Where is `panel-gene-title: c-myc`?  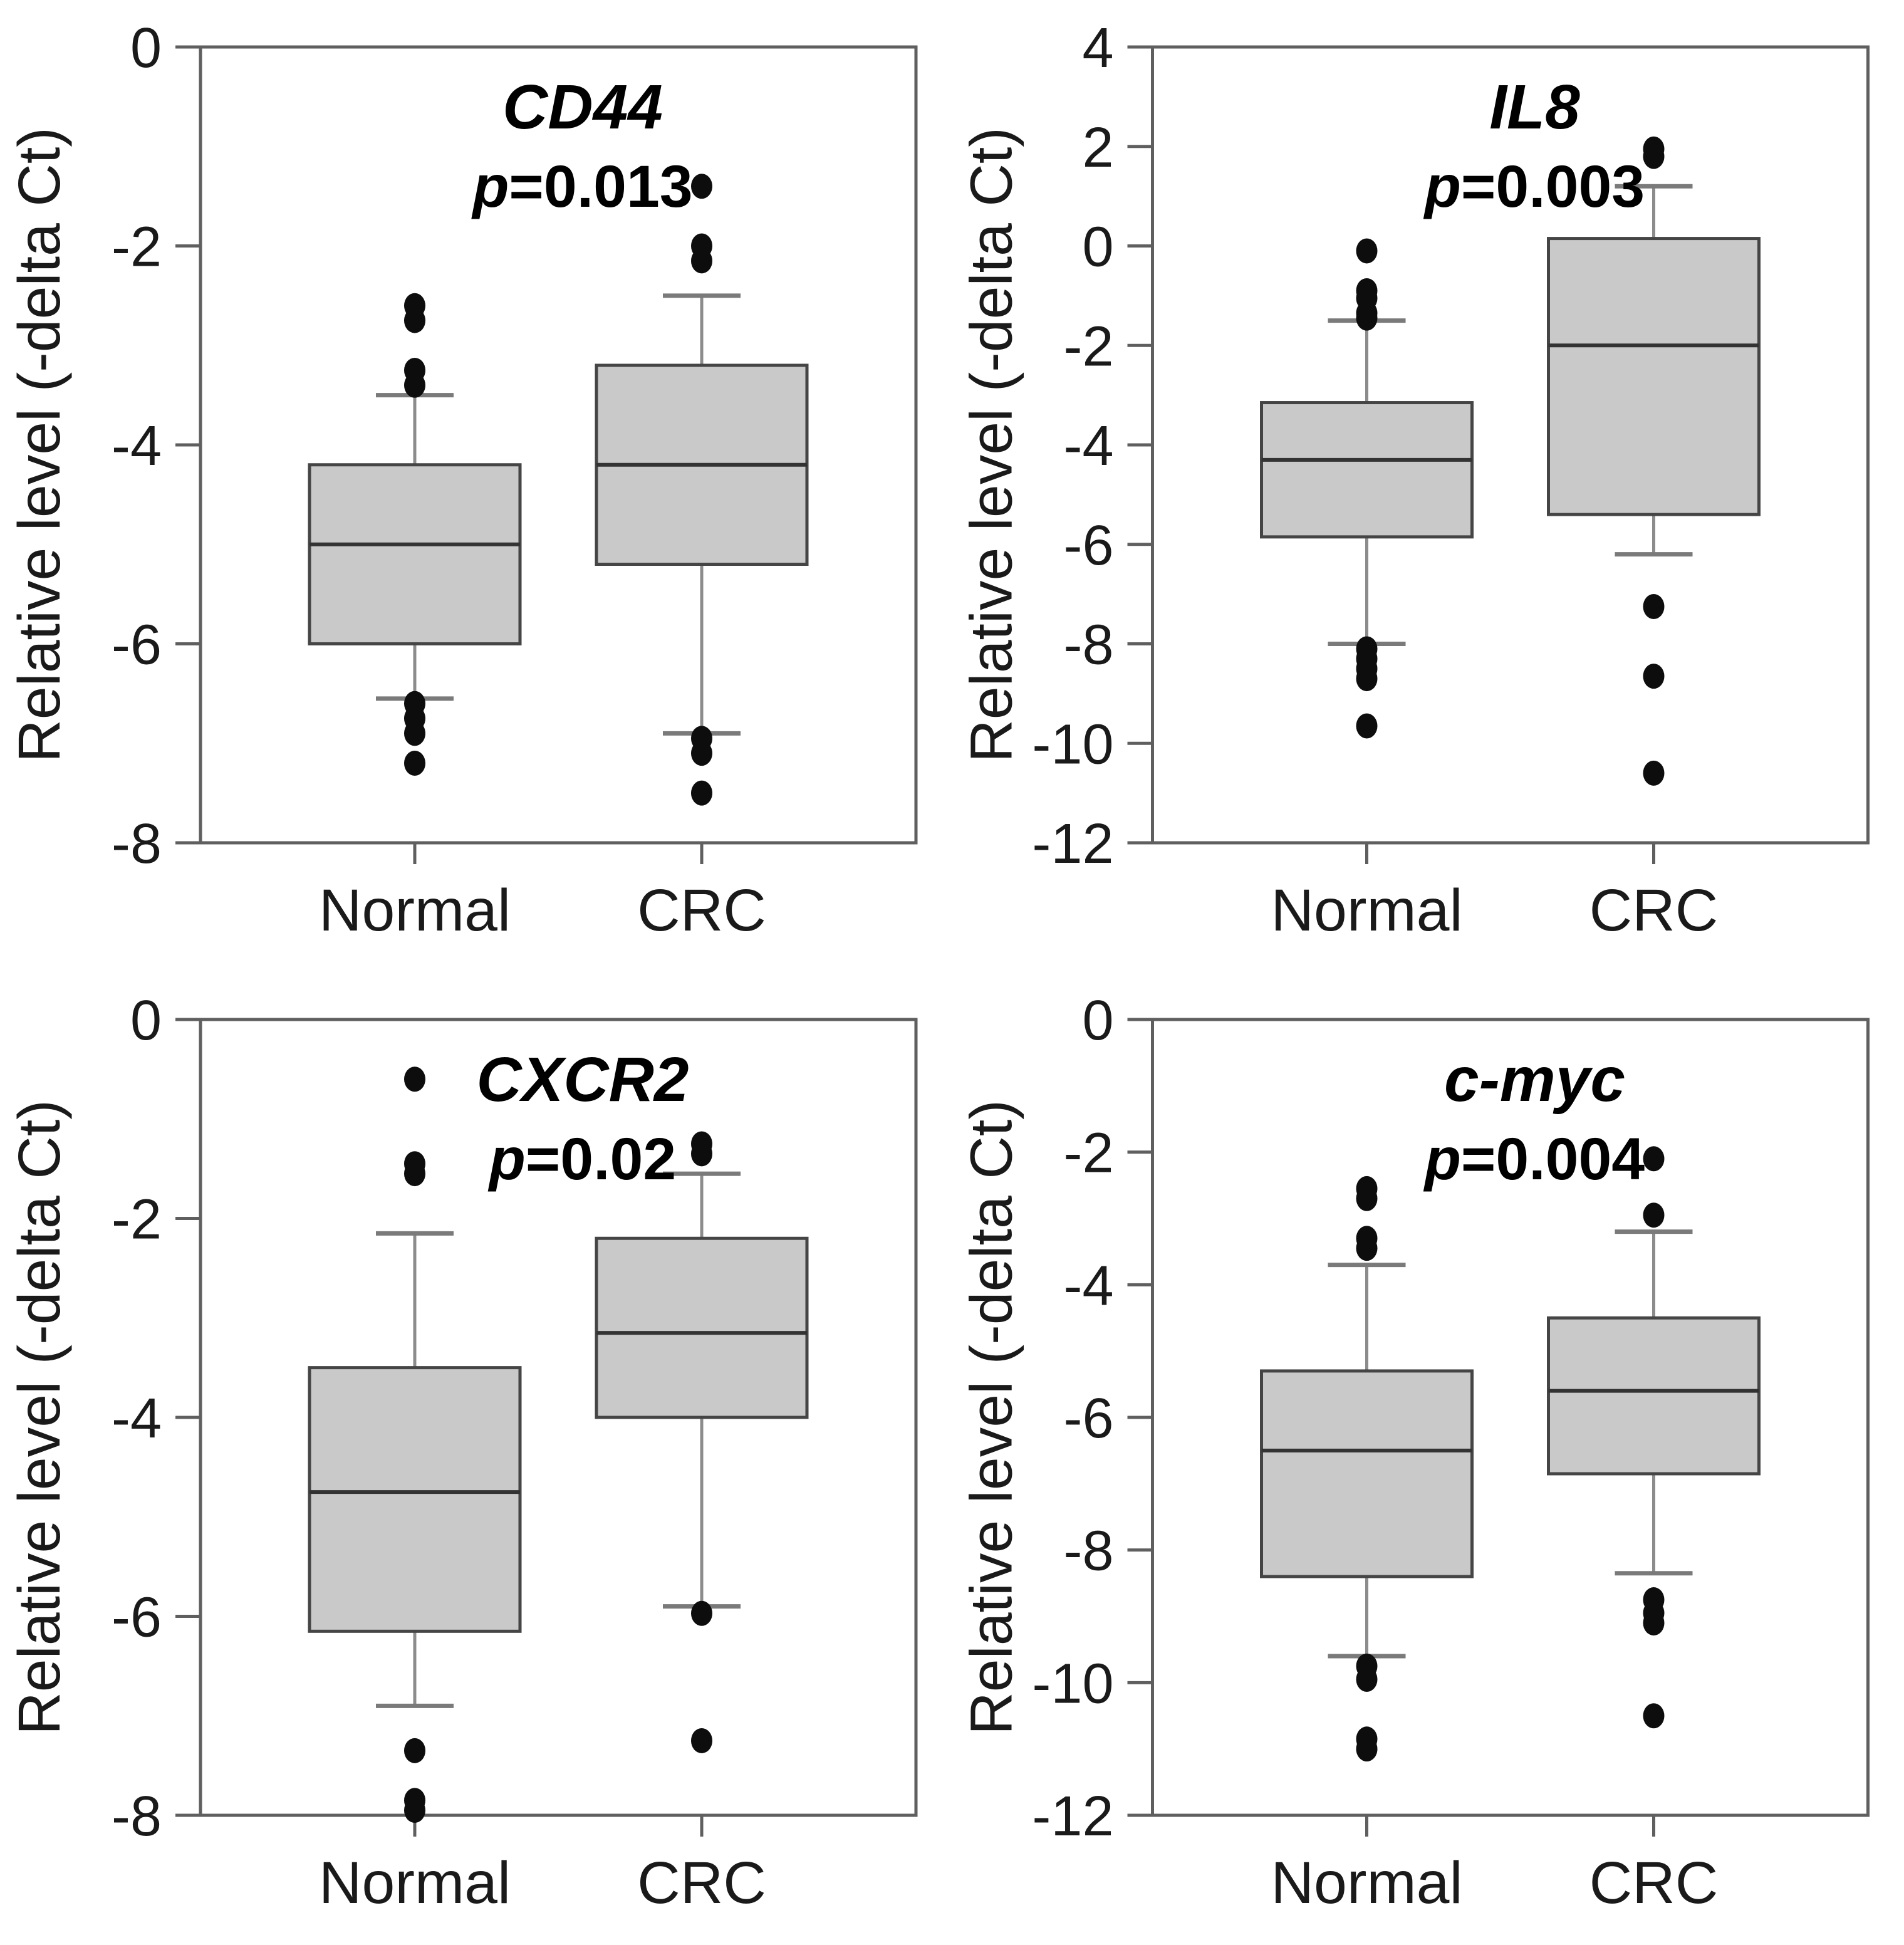 panel-gene-title: c-myc is located at coordinates (1534, 1080).